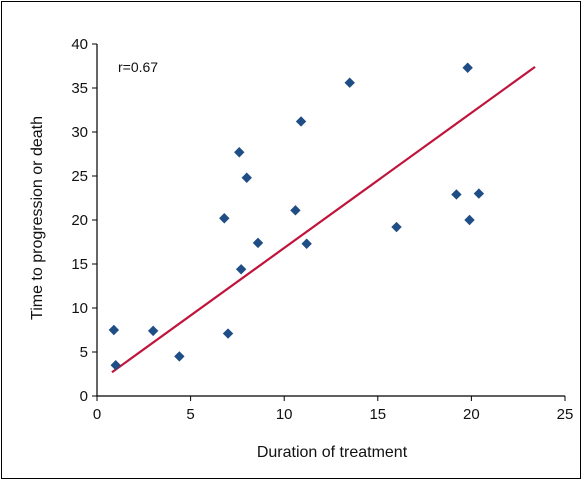 This screenshot has width=584, height=481. Describe the element at coordinates (79, 308) in the screenshot. I see `y-tick-label: 10` at that location.